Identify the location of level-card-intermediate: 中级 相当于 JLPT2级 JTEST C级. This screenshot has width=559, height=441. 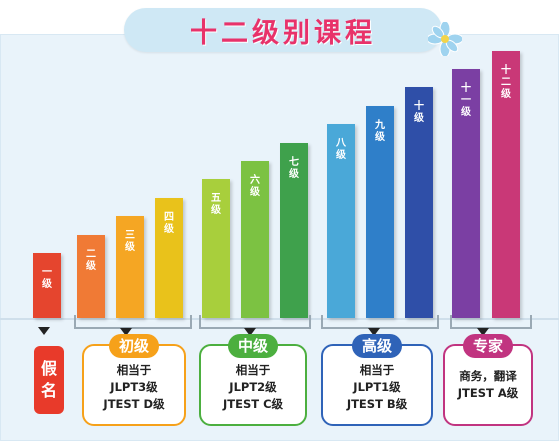
(253, 380).